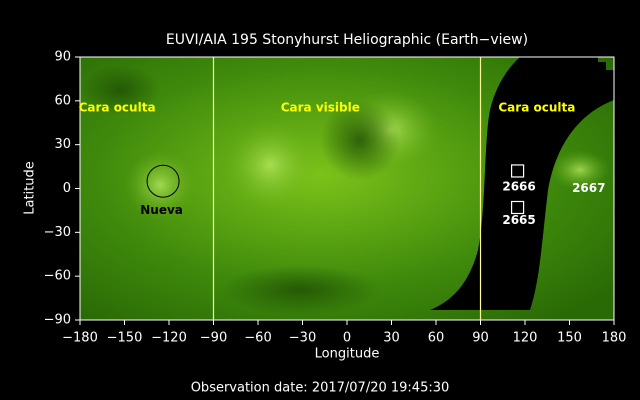 The height and width of the screenshot is (400, 640). I want to click on x-tick-label: −120, so click(169, 338).